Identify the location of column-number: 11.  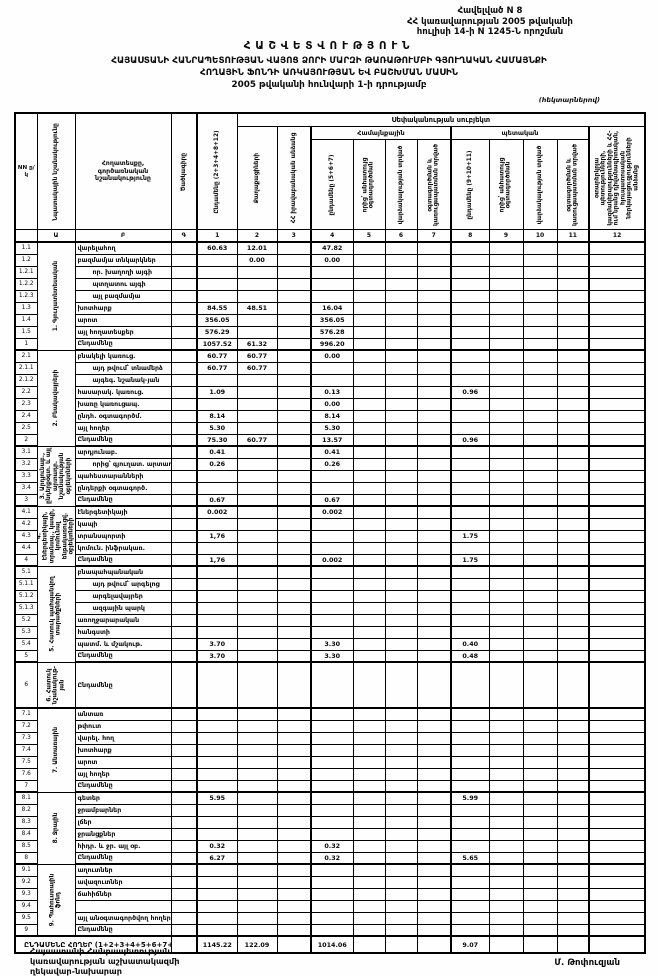
(573, 236).